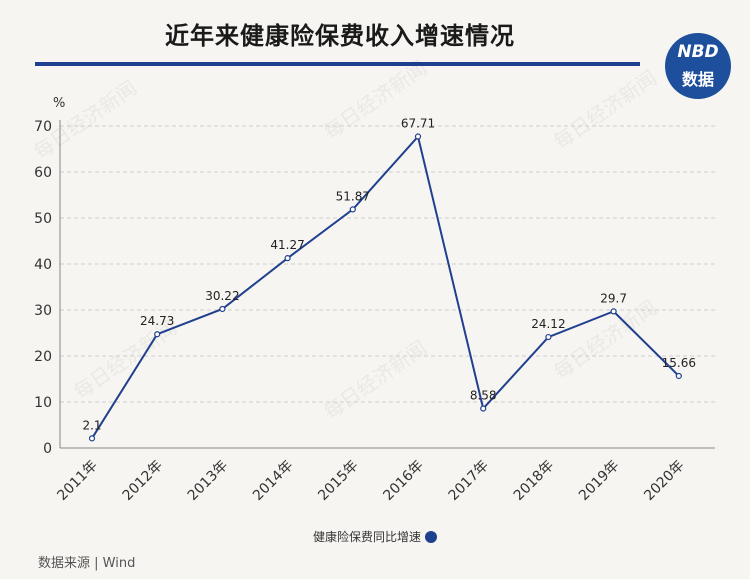 The height and width of the screenshot is (579, 750). Describe the element at coordinates (599, 481) in the screenshot. I see `x-tick-label: 2019年` at that location.